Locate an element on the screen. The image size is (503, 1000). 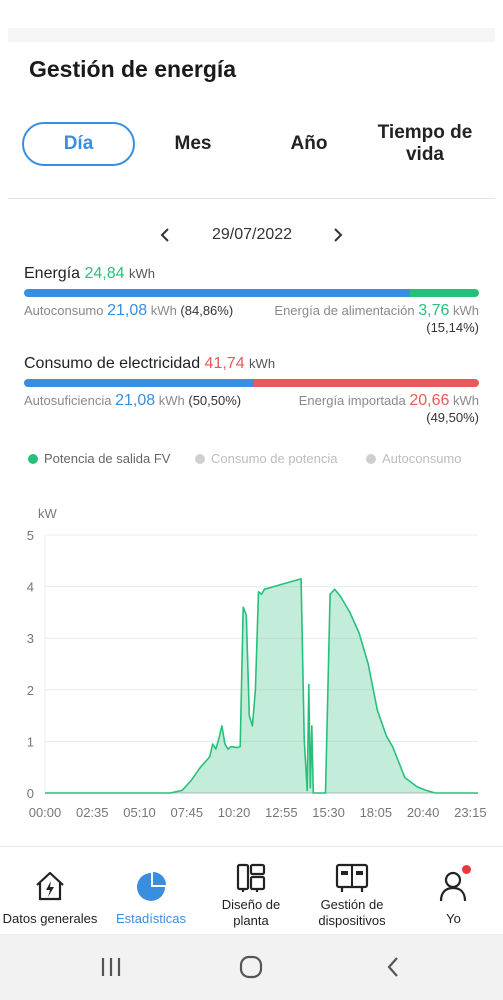
consumption-value: 41,74 is located at coordinates (224, 363).